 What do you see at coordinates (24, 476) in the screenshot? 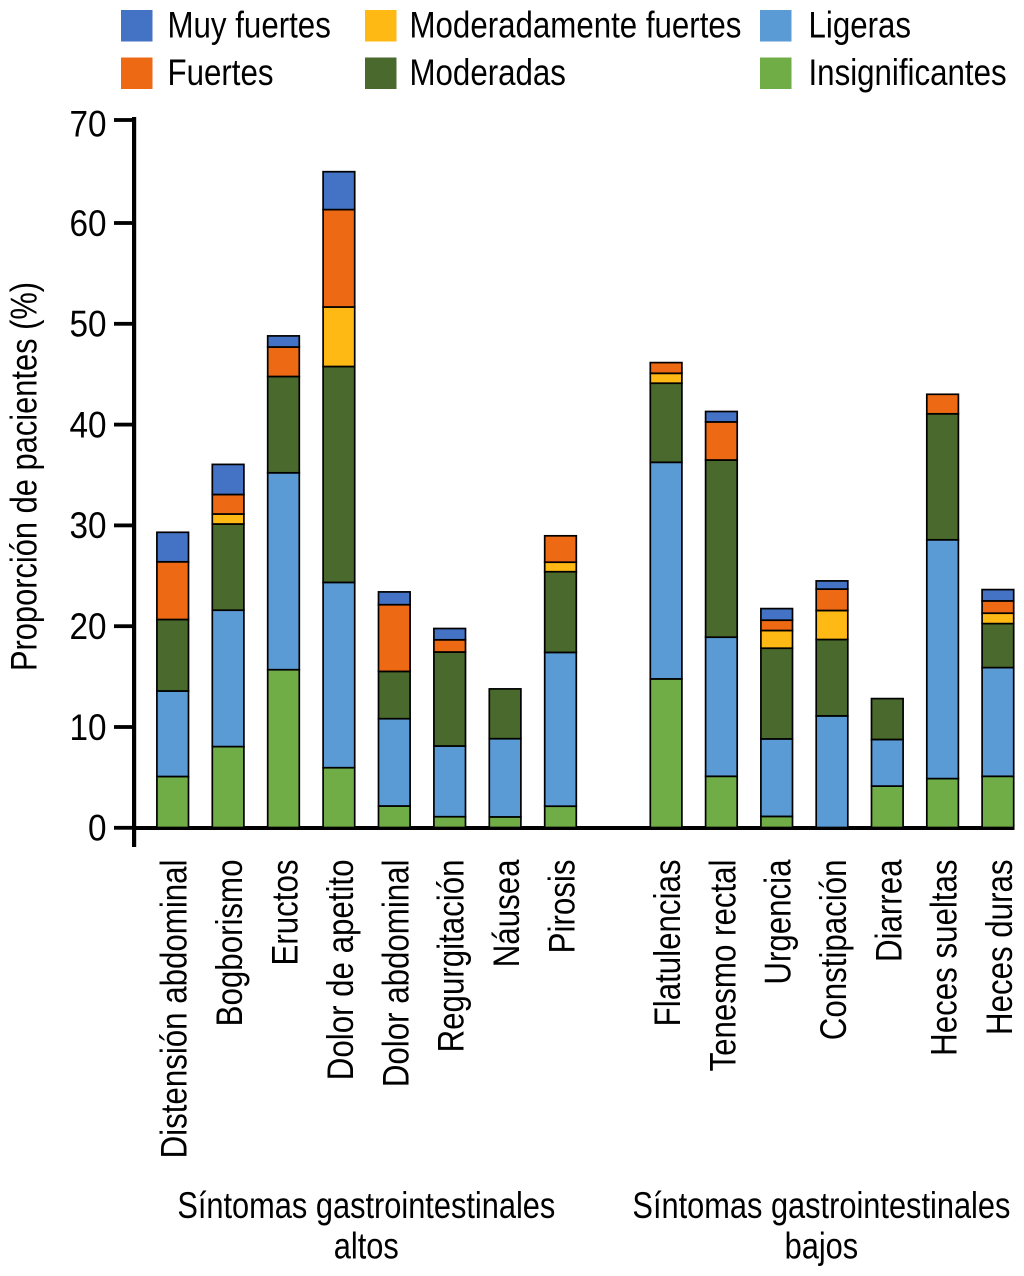
I see `svg-text: Proporción de pacientes (%)` at bounding box center [24, 476].